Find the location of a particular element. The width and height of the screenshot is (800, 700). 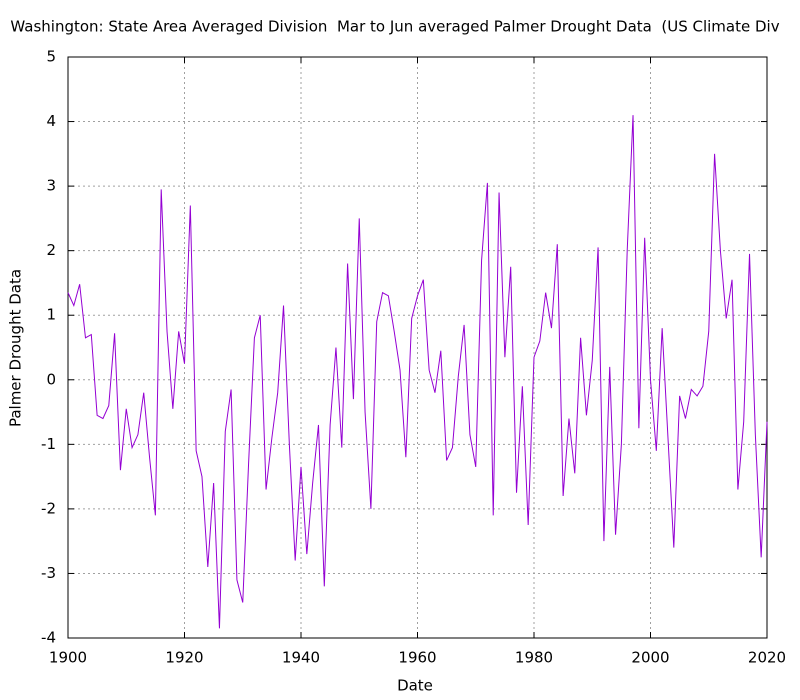

y-tick-label: 3 is located at coordinates (51, 186).